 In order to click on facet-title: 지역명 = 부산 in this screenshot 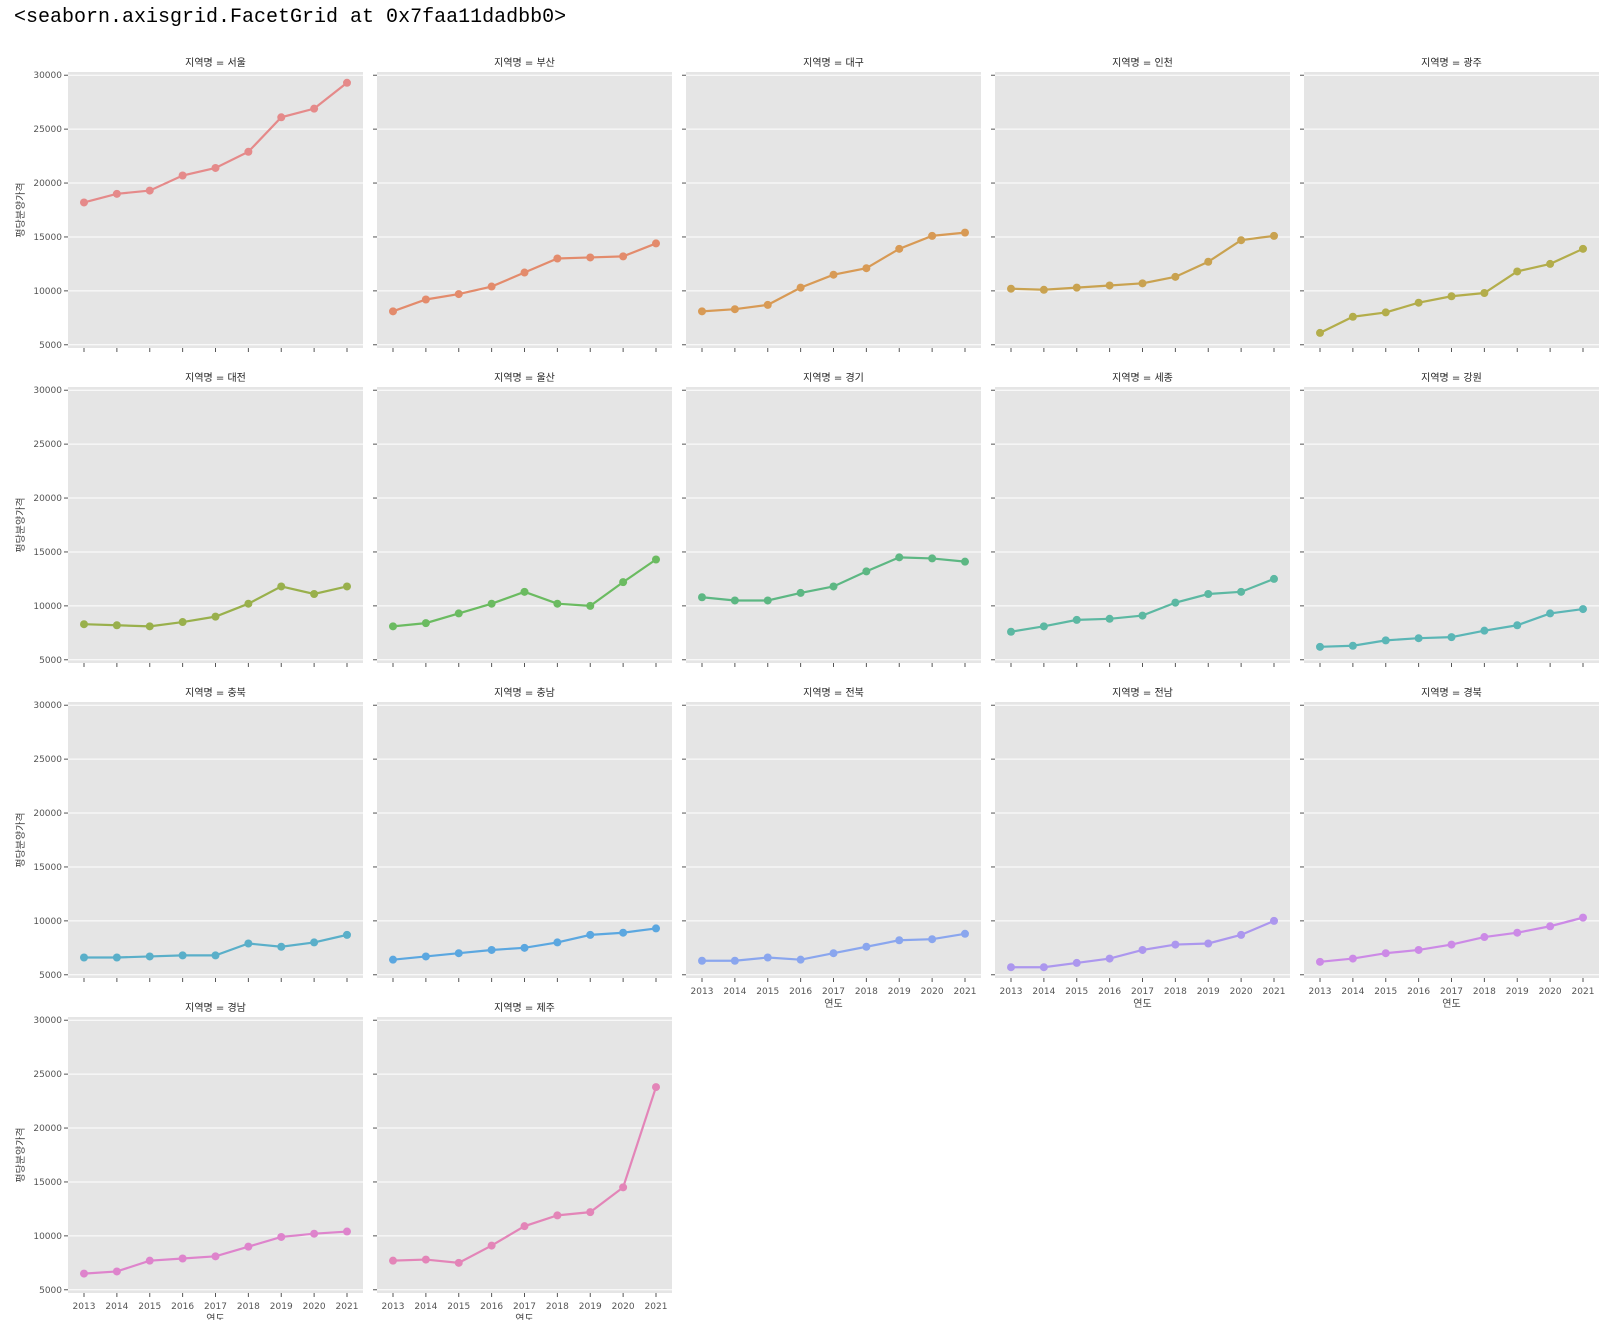, I will do `click(524, 63)`.